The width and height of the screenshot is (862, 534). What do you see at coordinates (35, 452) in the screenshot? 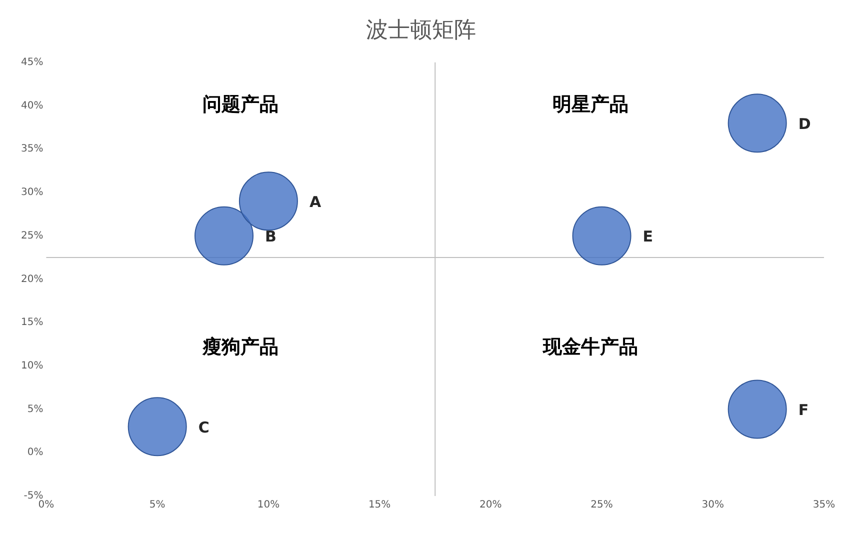
I see `y-tick-label: 0%` at bounding box center [35, 452].